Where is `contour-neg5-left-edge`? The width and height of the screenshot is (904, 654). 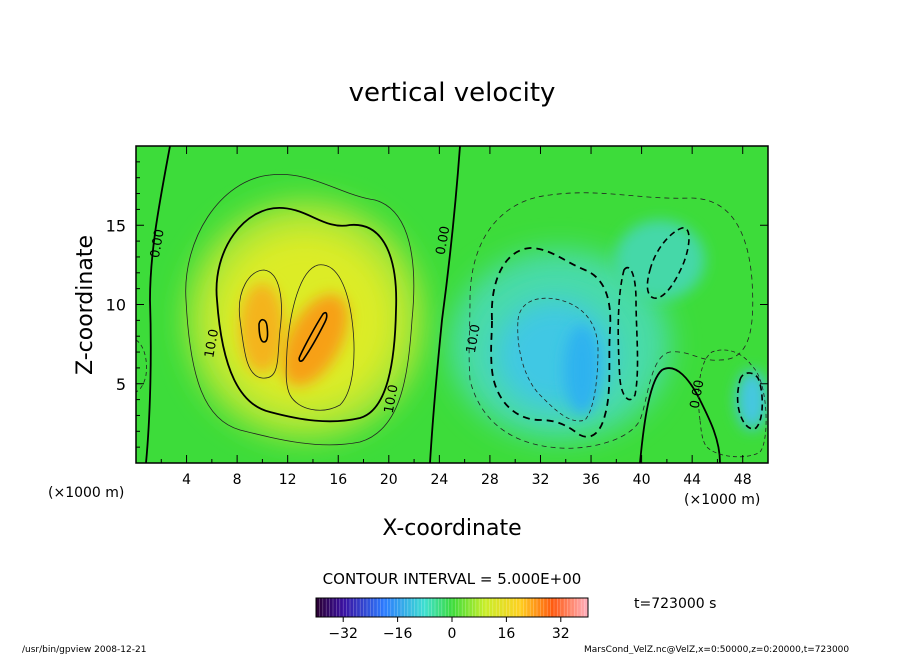 contour-neg5-left-edge is located at coordinates (141, 366).